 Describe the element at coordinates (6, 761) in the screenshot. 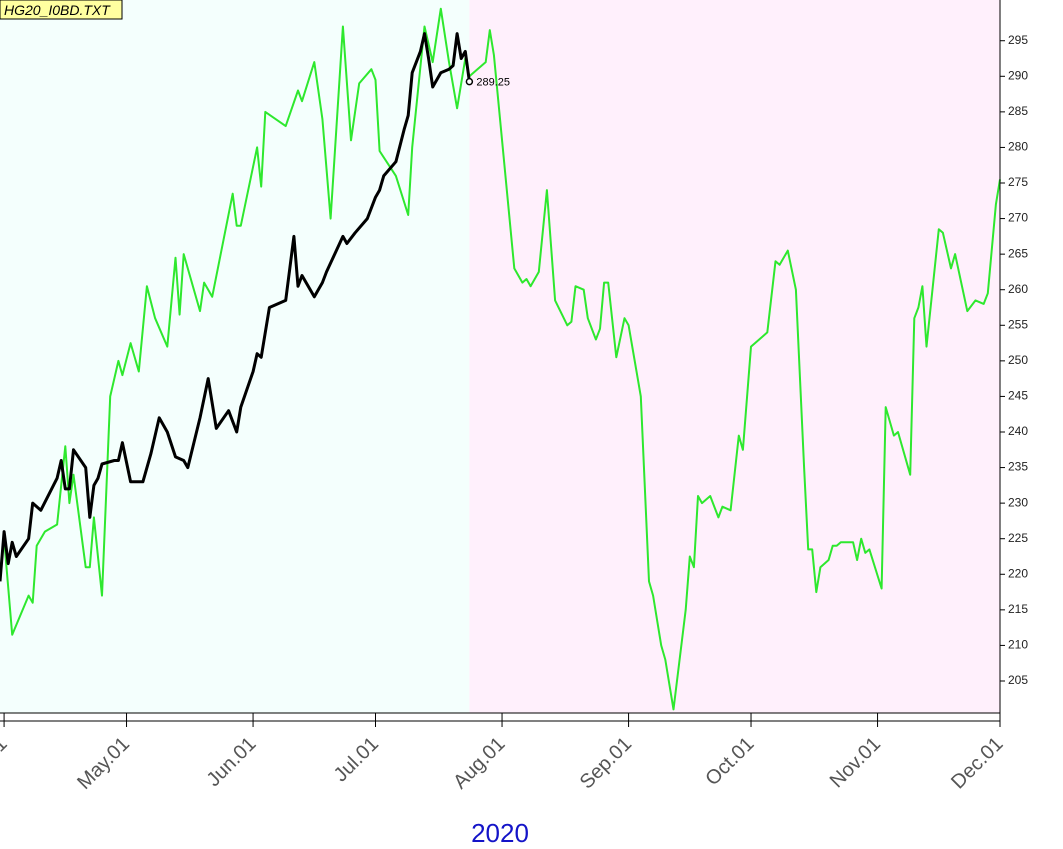

I see `x-tick-label: Apr.01` at that location.